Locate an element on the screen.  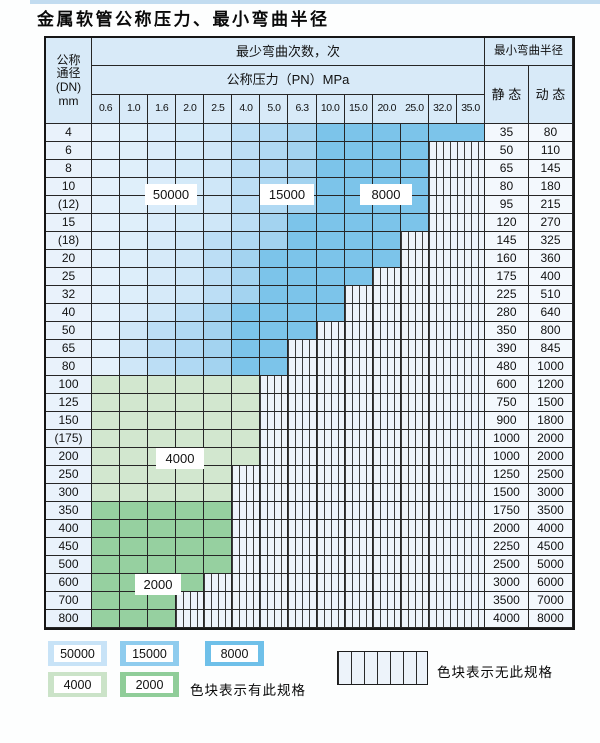
dynamic-value-cell: 1200 is located at coordinates (550, 385).